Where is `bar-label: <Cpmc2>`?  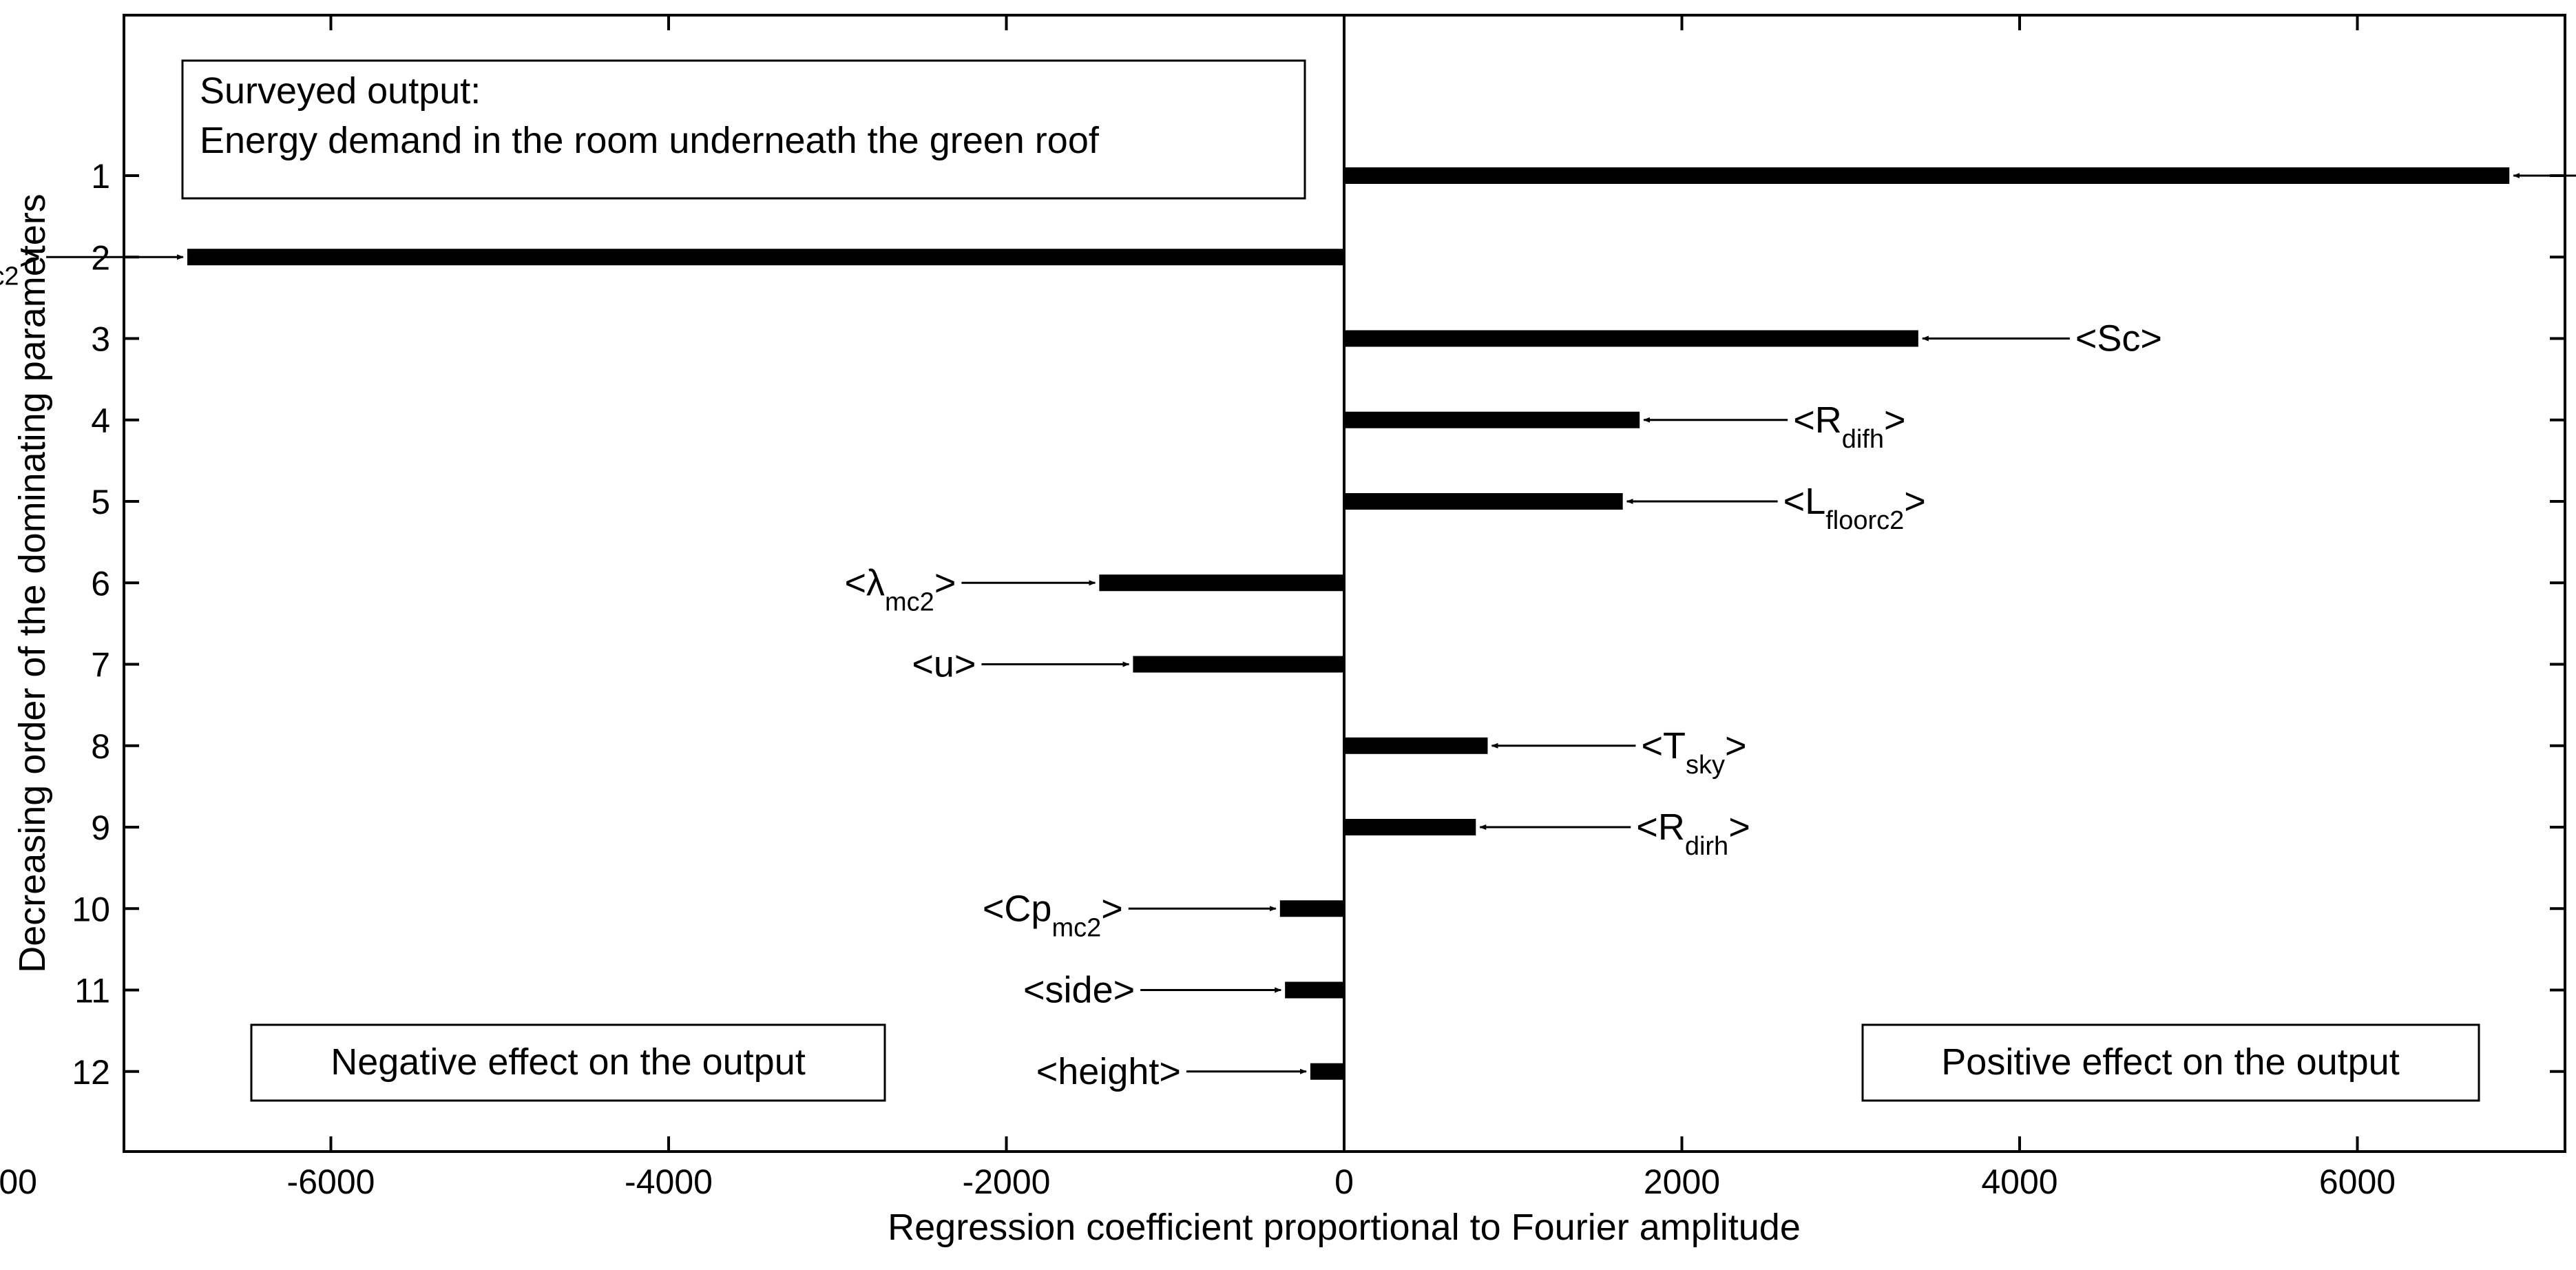
bar-label: <Cpmc2> is located at coordinates (1053, 915).